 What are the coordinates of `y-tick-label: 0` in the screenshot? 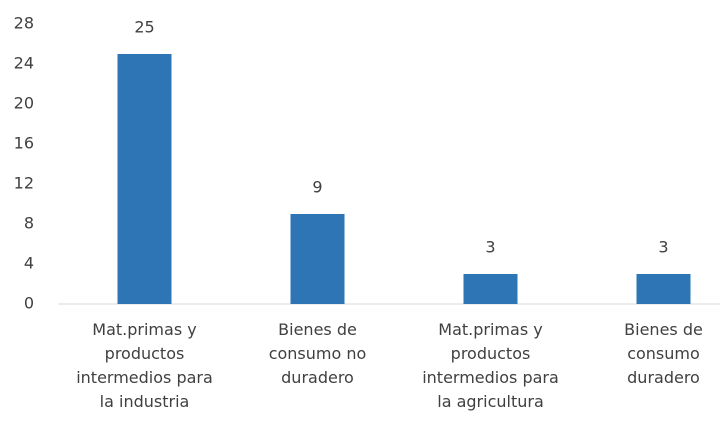 It's located at (29, 303).